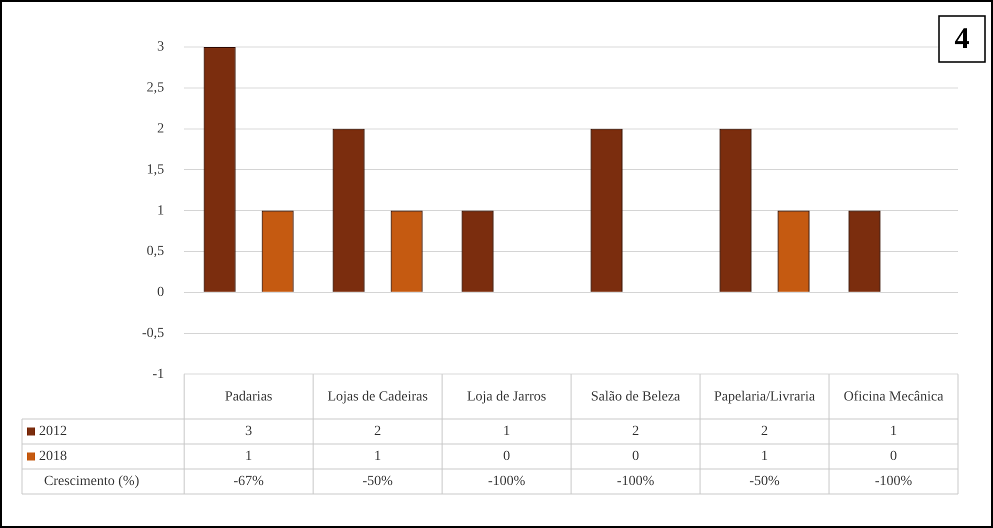 This screenshot has width=993, height=528. What do you see at coordinates (160, 292) in the screenshot?
I see `y-tick-label: 0` at bounding box center [160, 292].